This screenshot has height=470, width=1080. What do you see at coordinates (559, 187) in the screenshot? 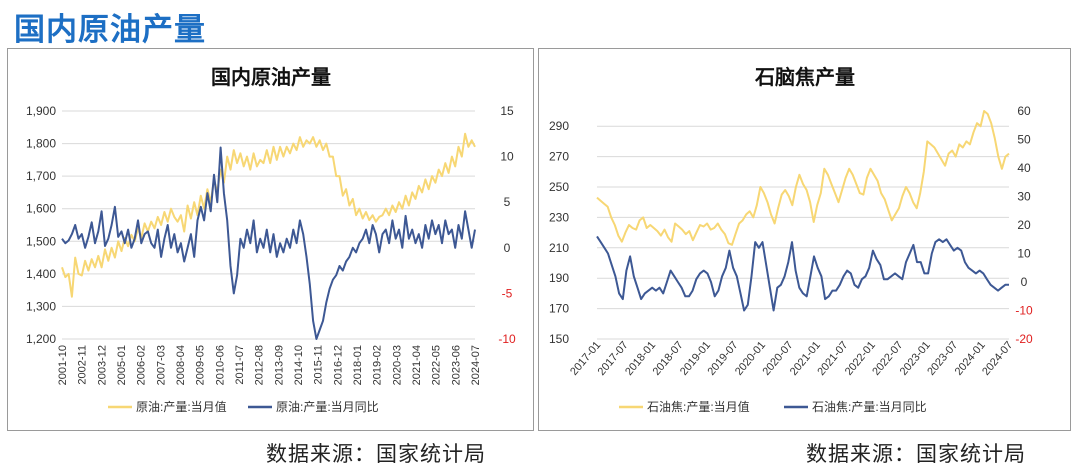
I see `y-left-tick-label: 250` at bounding box center [559, 187].